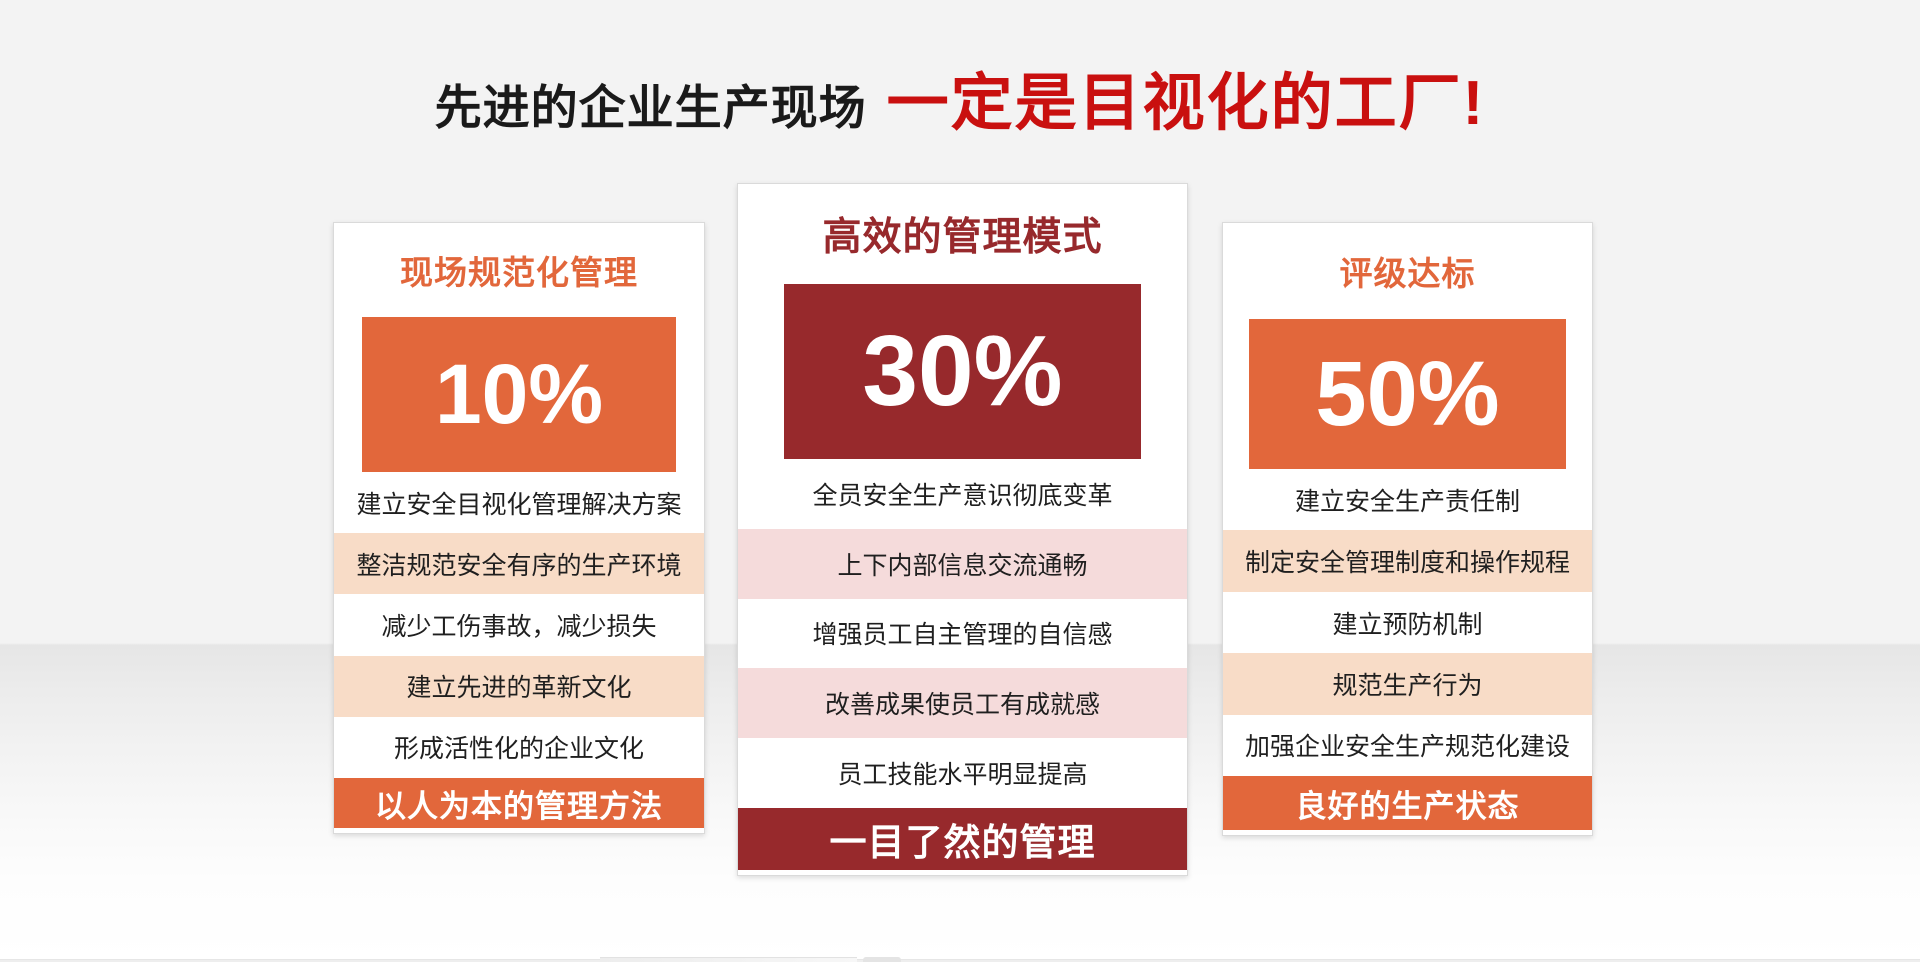 This screenshot has height=962, width=1920. What do you see at coordinates (728, 959) in the screenshot?
I see `bottom-progress-bar` at bounding box center [728, 959].